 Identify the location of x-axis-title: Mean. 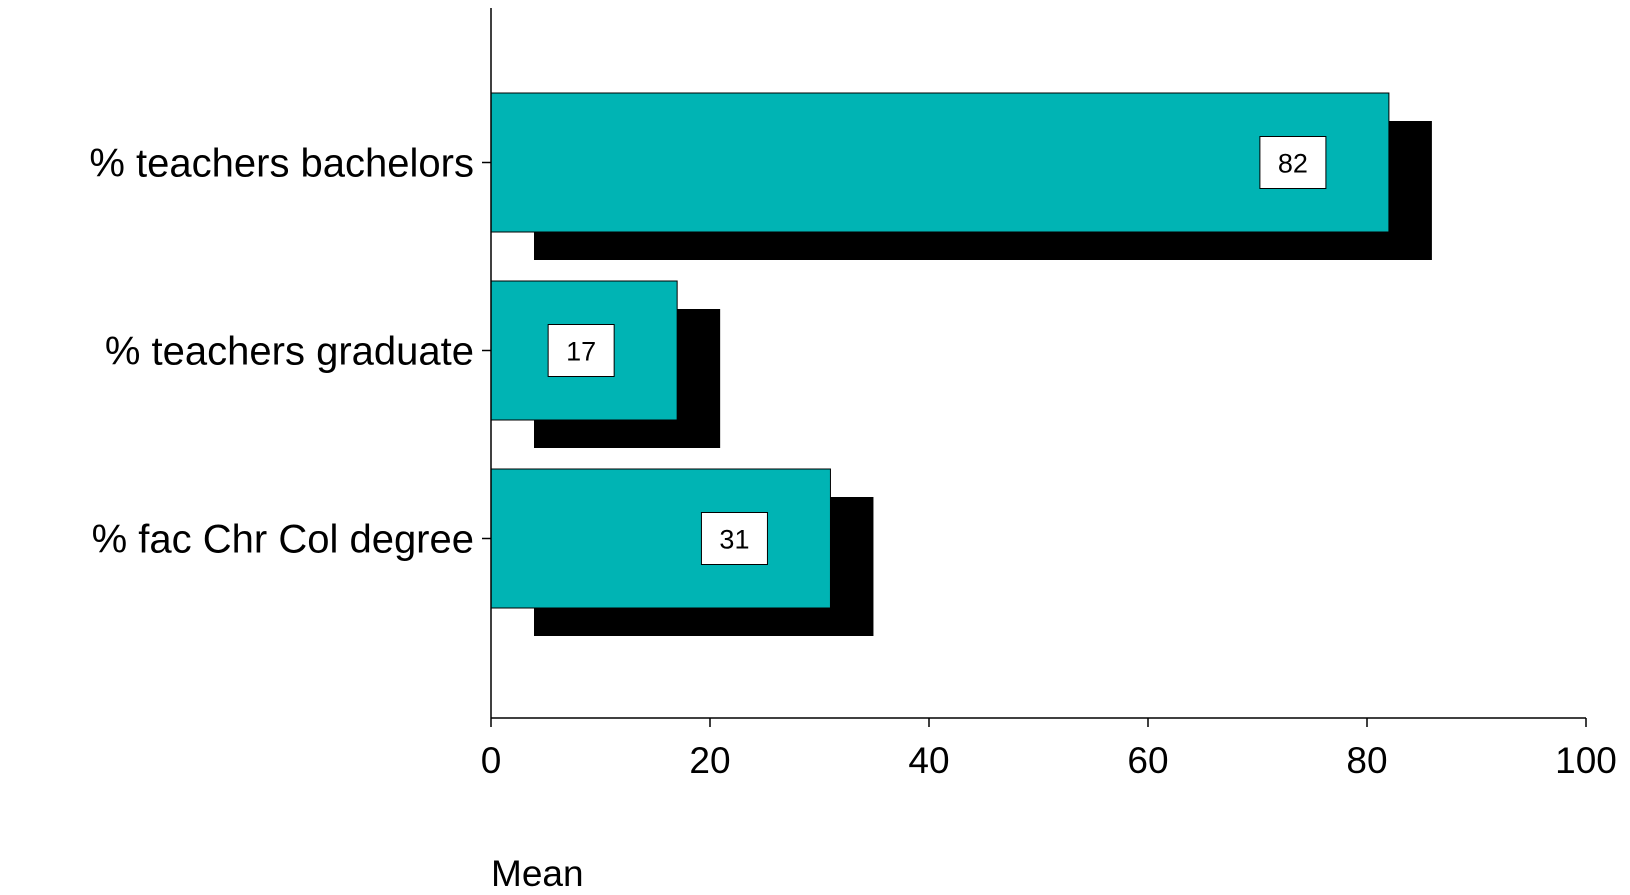
(537, 873).